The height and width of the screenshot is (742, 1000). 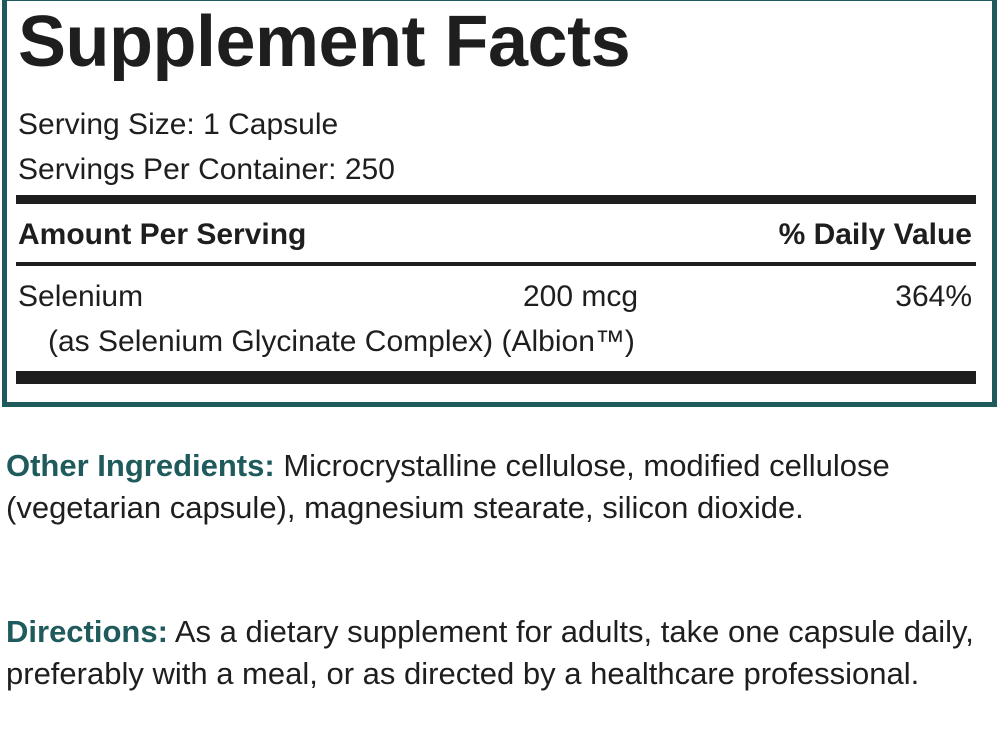 What do you see at coordinates (206, 169) in the screenshot?
I see `servings-per-container: Servings Per Container: 250` at bounding box center [206, 169].